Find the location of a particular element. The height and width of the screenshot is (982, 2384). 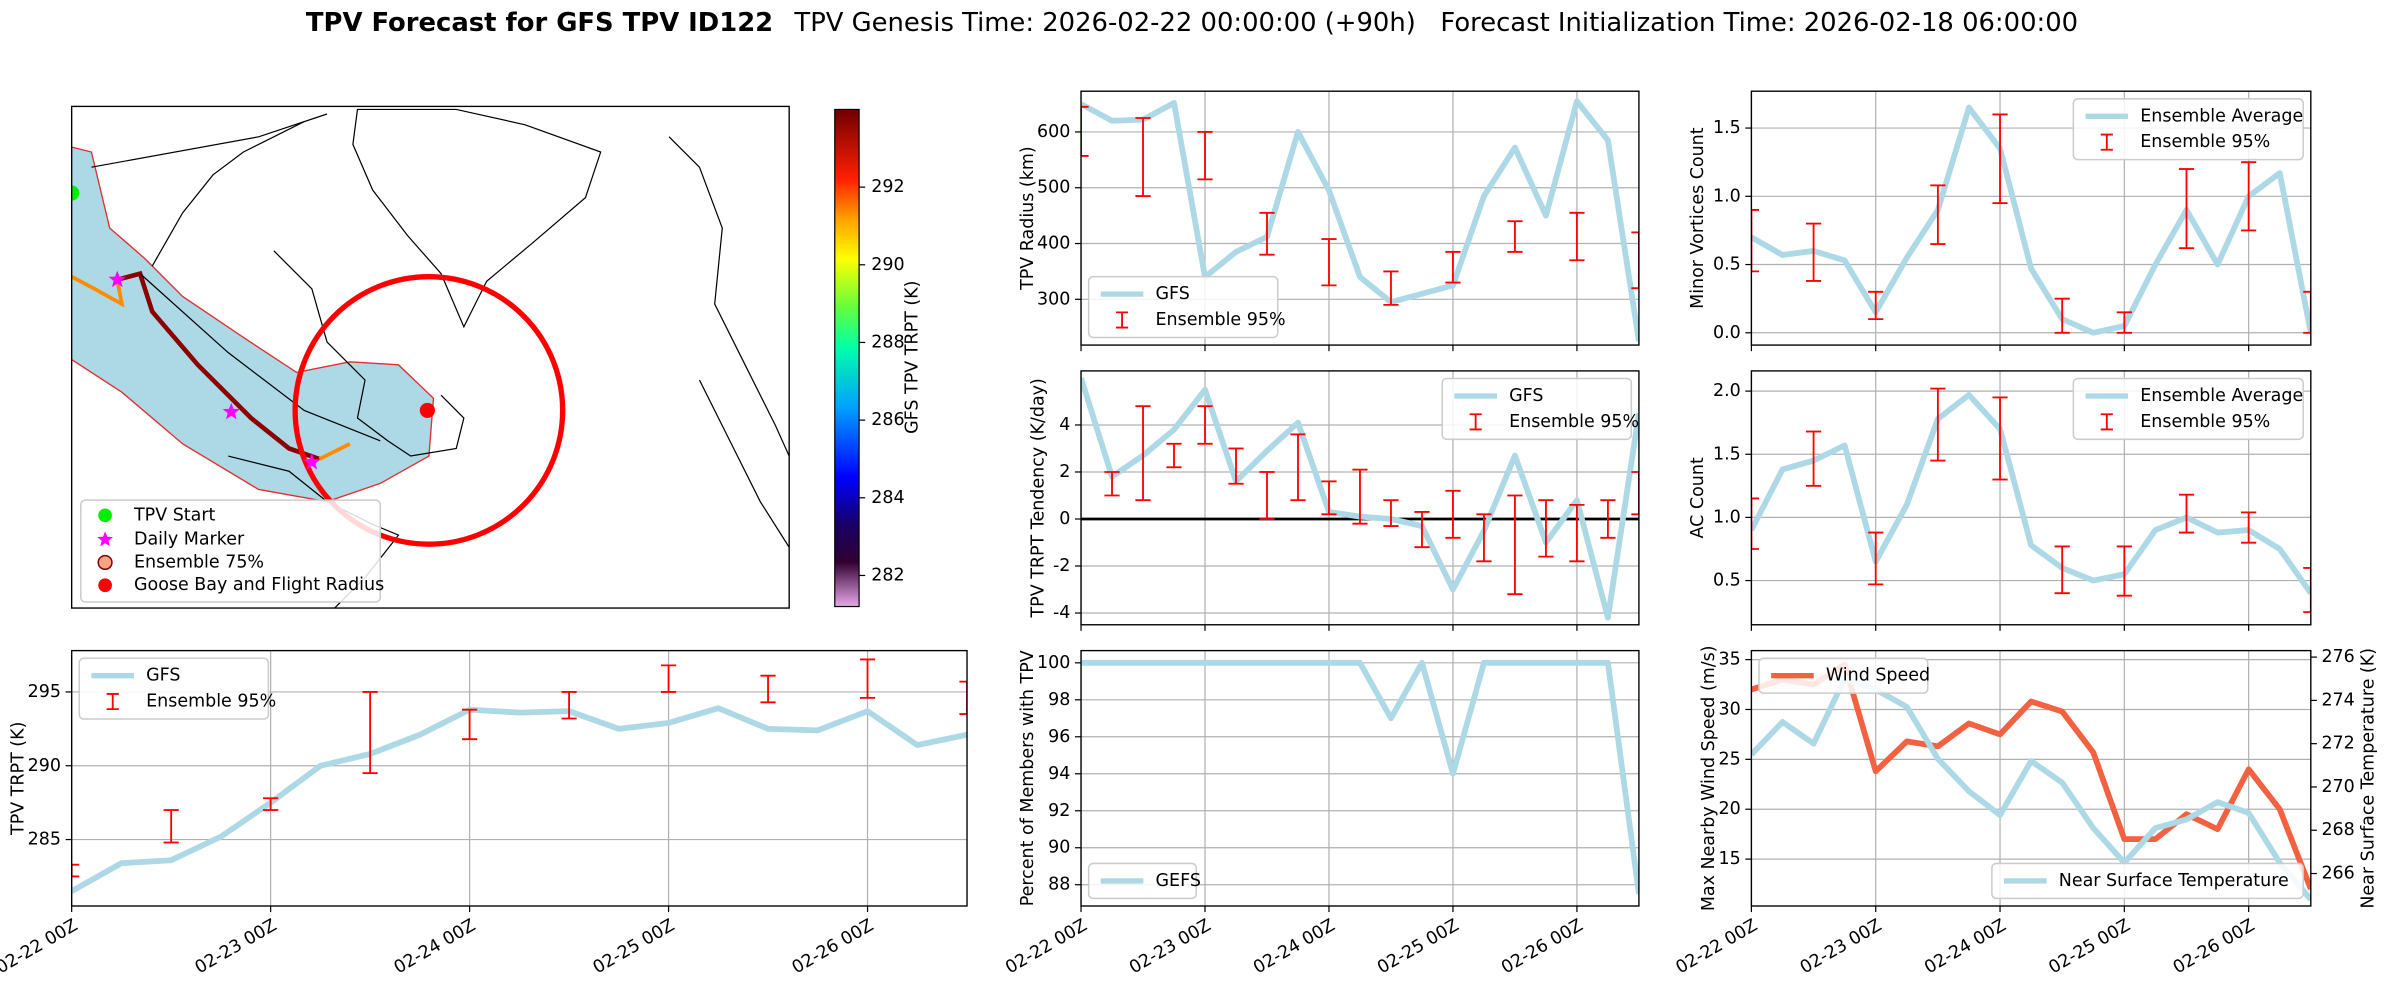

y-axis-label: Minor Vortices Count is located at coordinates (1698, 218).